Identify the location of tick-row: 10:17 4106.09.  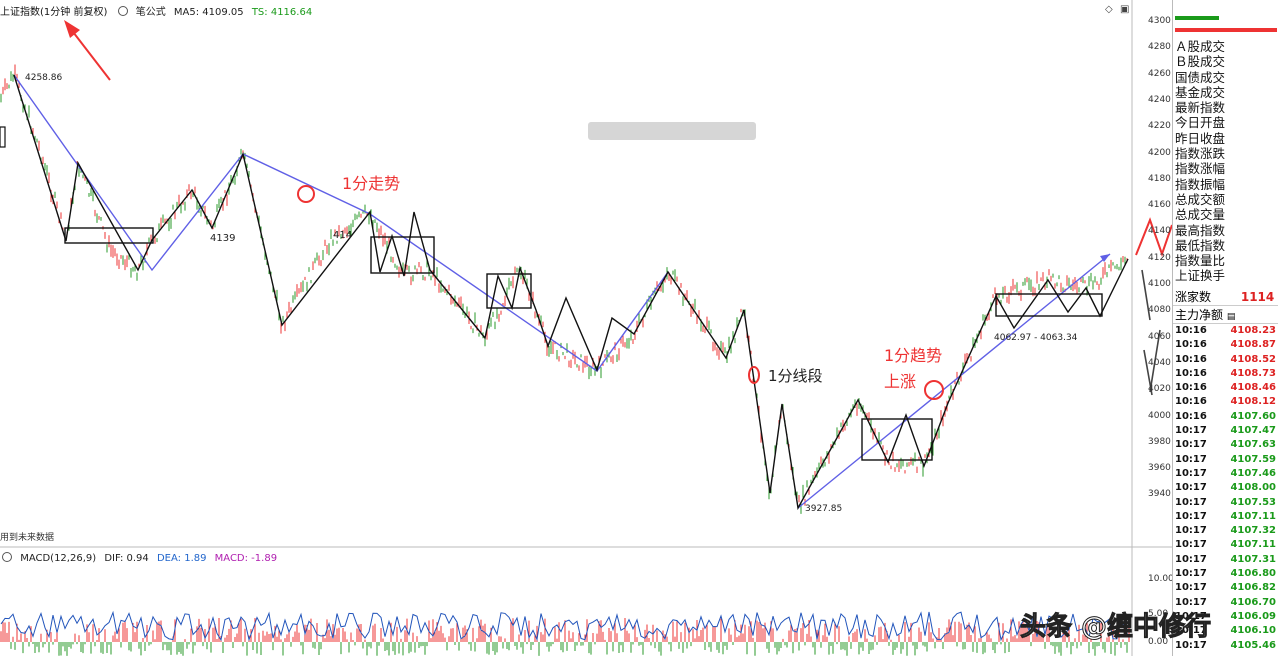
(1225, 617).